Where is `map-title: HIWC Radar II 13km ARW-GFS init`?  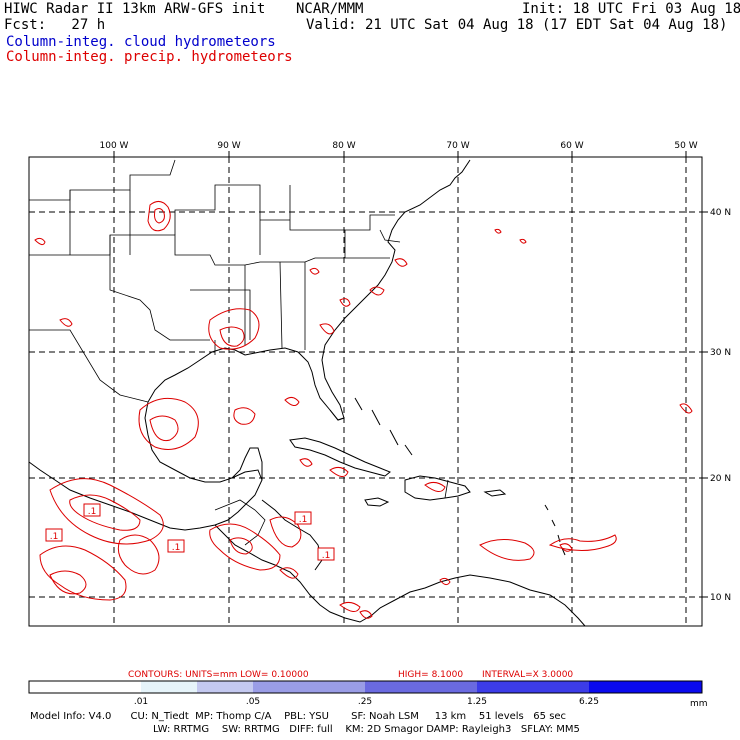 map-title: HIWC Radar II 13km ARW-GFS init is located at coordinates (135, 9).